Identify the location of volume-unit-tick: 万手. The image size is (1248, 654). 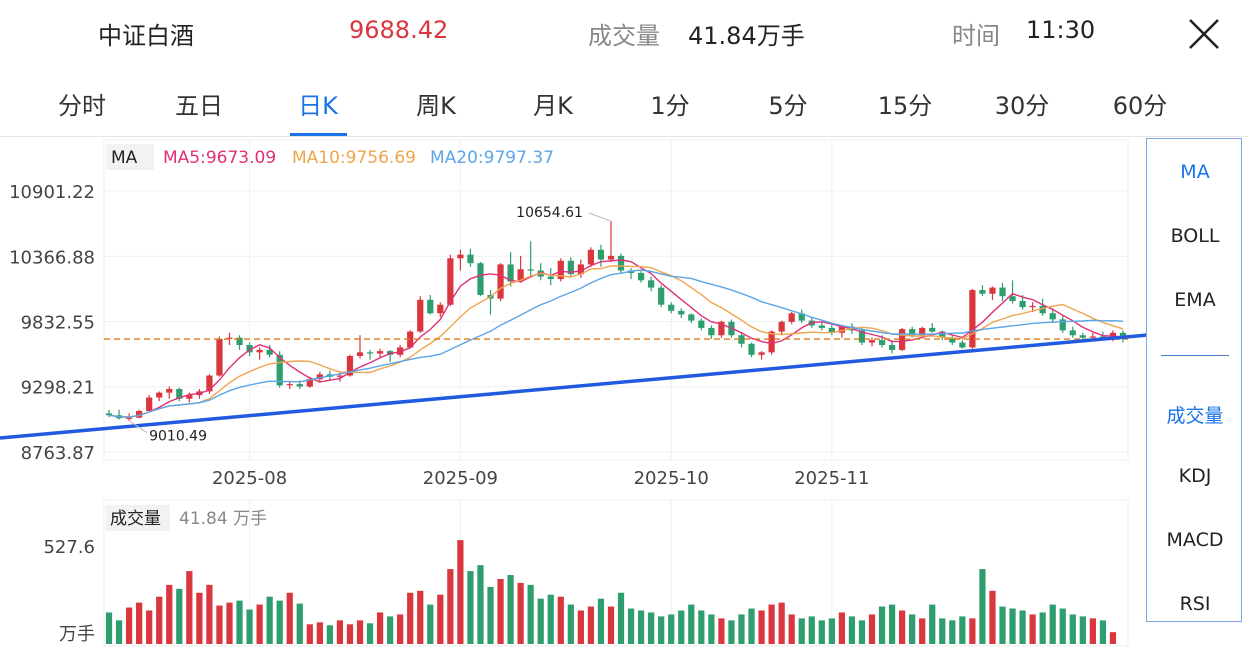
(77, 634).